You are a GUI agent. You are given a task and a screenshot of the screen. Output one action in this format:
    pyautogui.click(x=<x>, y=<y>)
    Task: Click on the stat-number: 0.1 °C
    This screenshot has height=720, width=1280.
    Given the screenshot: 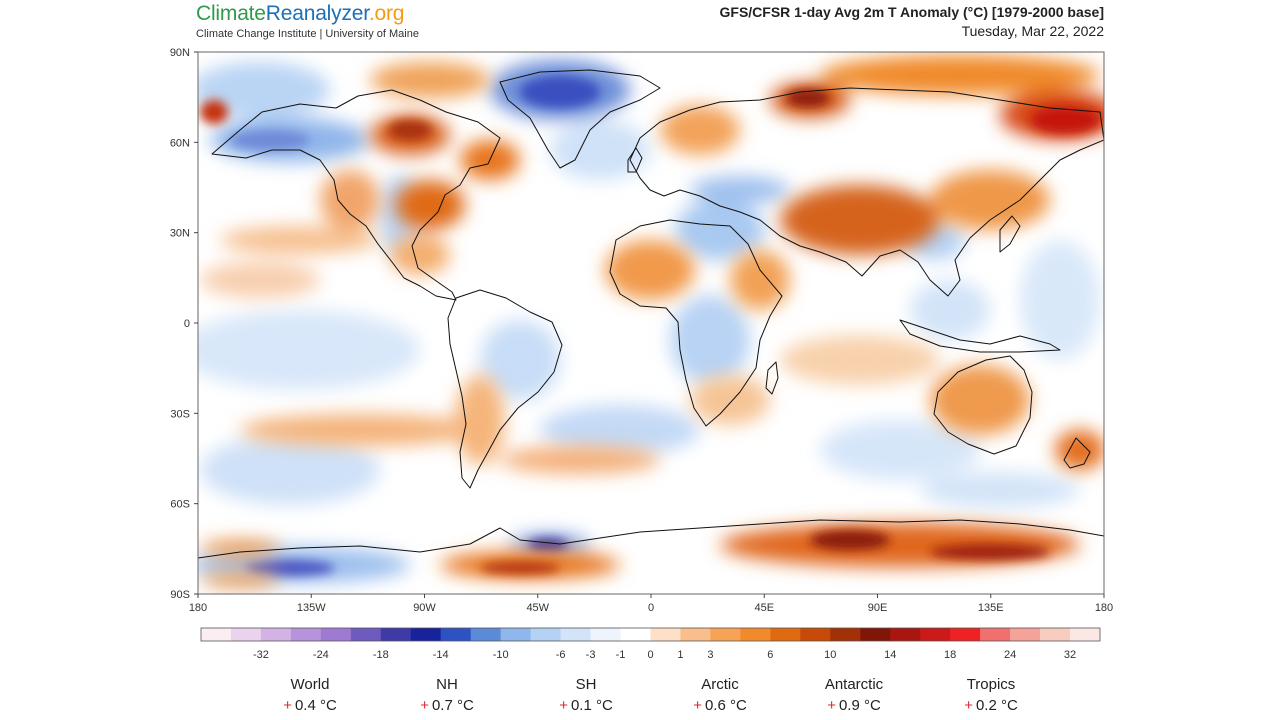 What is the action you would take?
    pyautogui.click(x=591, y=705)
    